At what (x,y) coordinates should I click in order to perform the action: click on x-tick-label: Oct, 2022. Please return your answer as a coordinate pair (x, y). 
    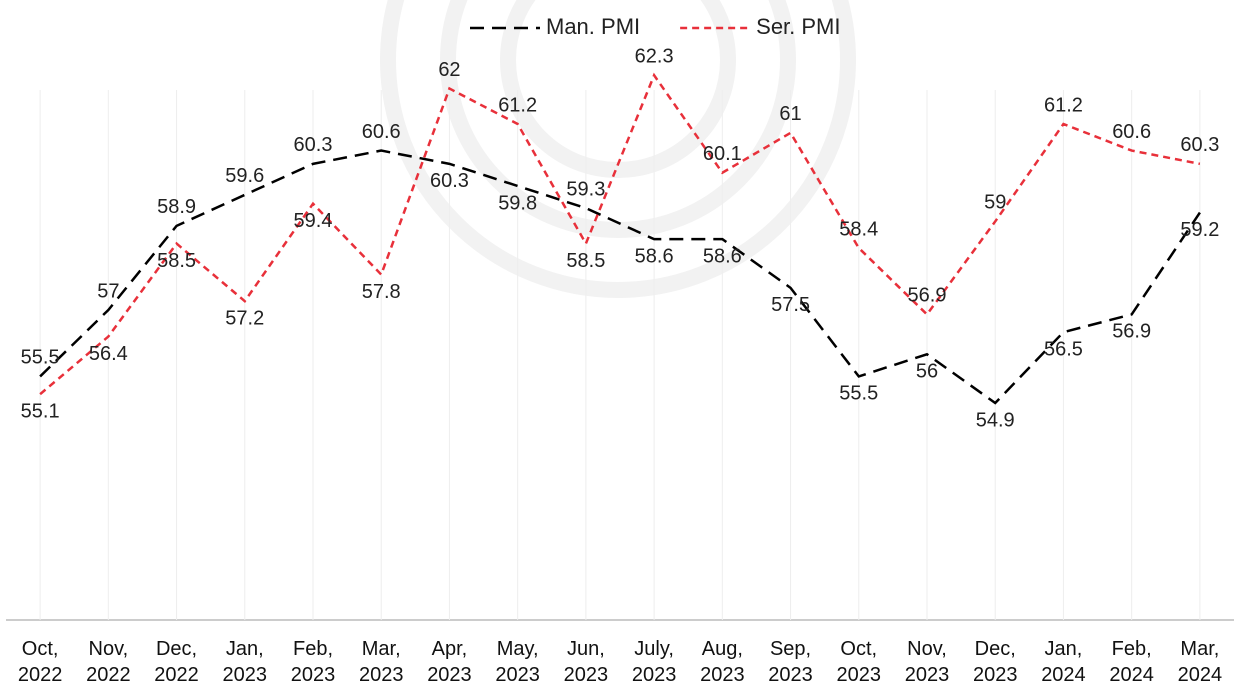
    Looking at the image, I should click on (40, 662).